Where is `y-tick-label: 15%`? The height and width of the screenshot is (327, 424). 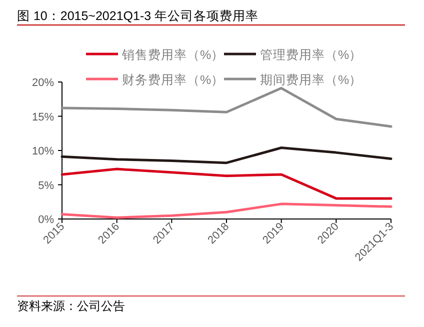 y-tick-label: 15% is located at coordinates (43, 117).